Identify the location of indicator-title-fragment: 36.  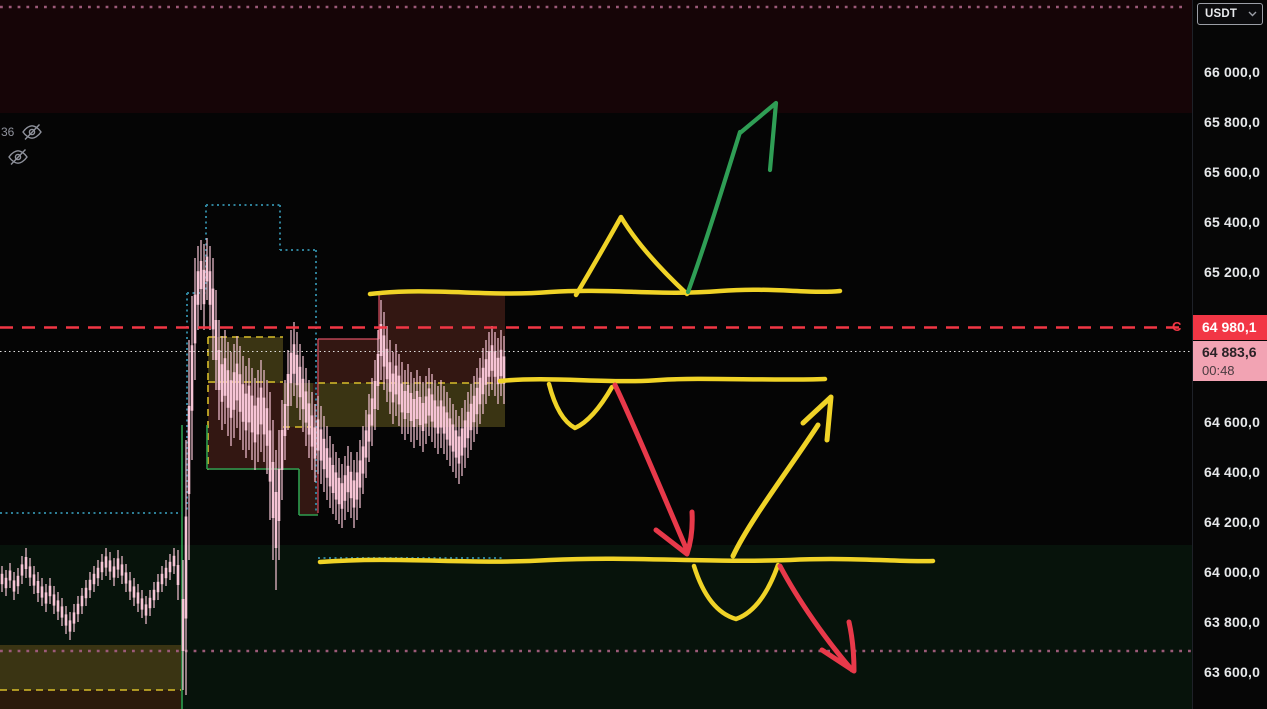
(8, 132).